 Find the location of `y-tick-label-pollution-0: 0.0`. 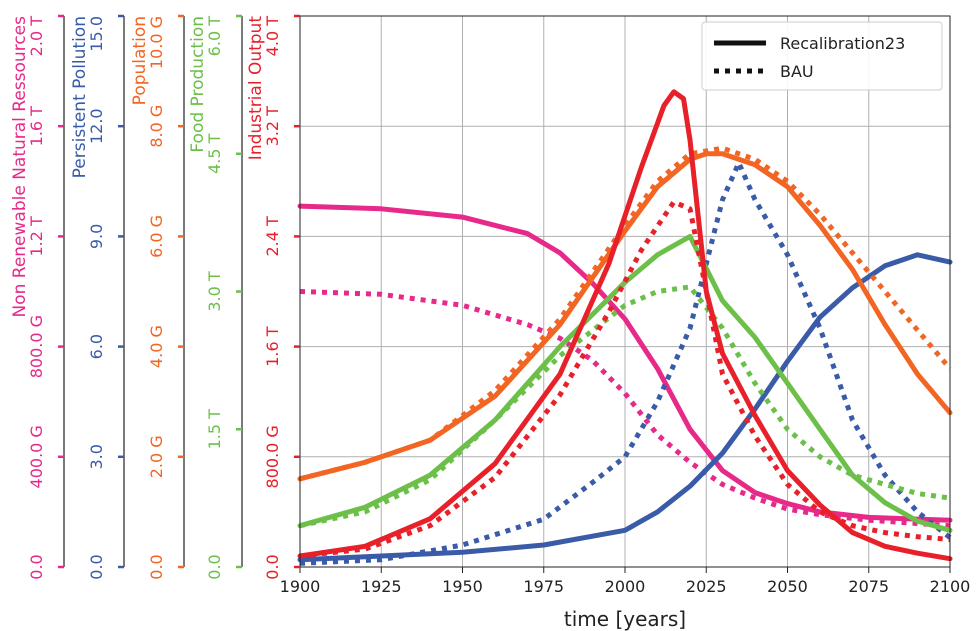

y-tick-label-pollution-0: 0.0 is located at coordinates (96, 566).